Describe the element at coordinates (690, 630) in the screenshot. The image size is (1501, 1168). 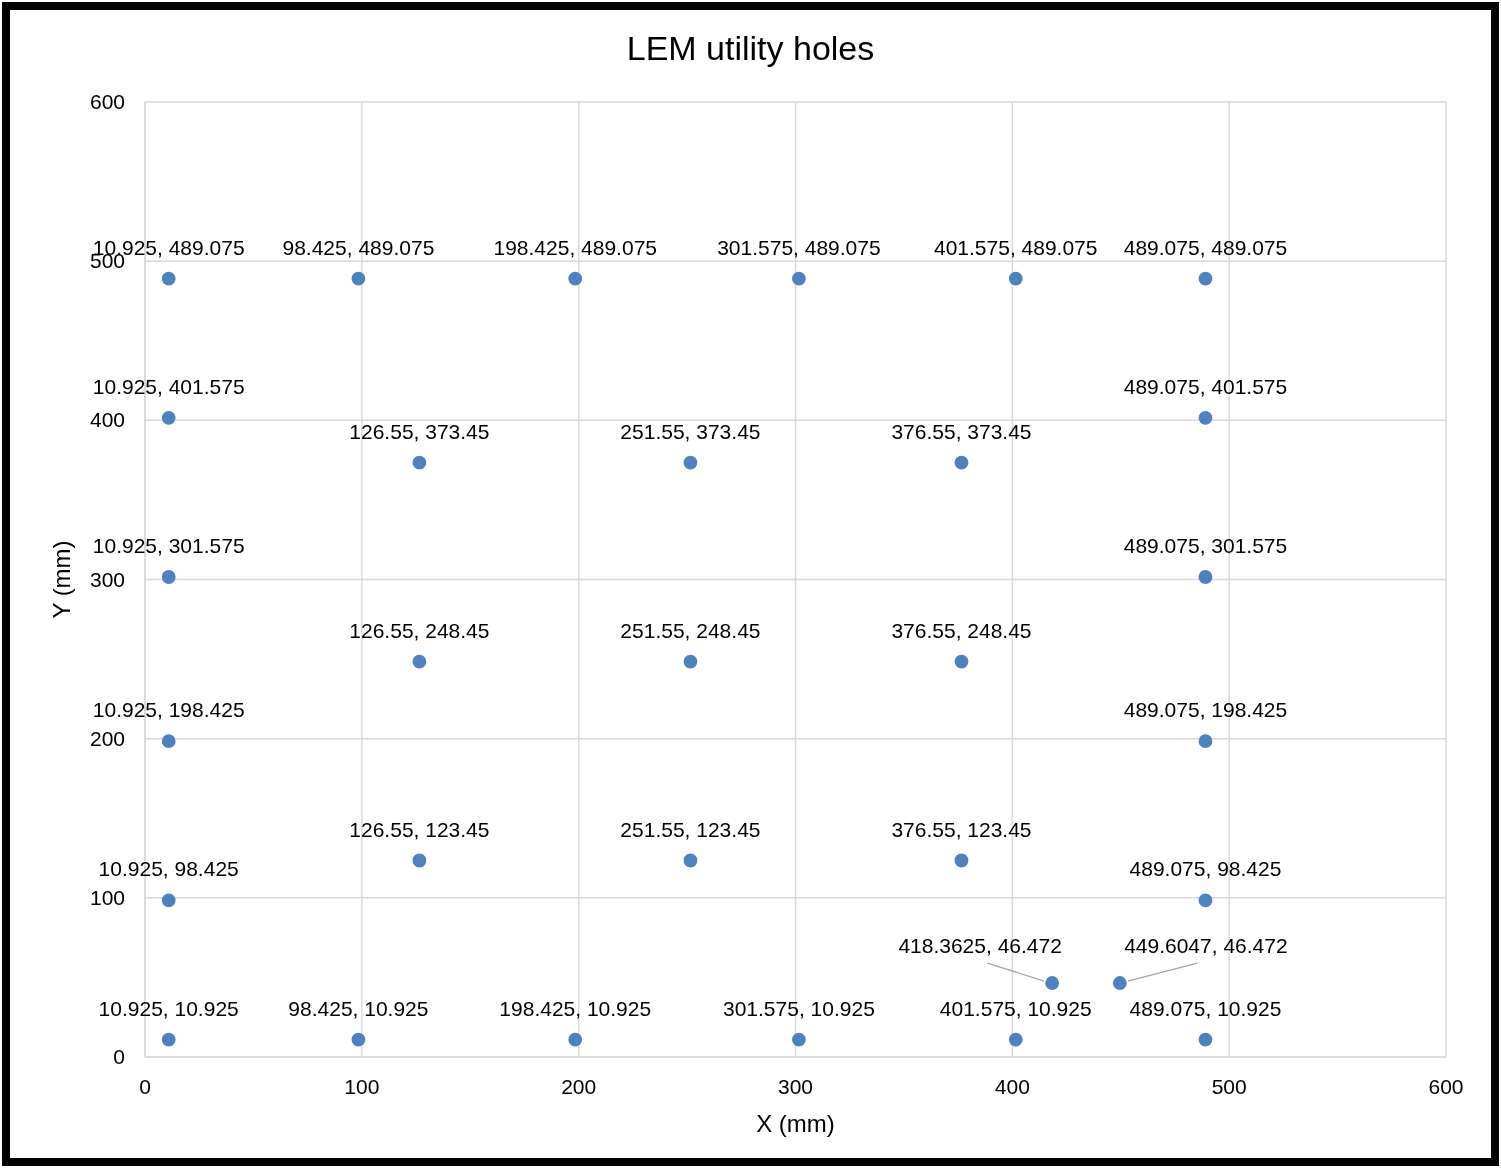
I see `data-label: 251.55, 248.45` at that location.